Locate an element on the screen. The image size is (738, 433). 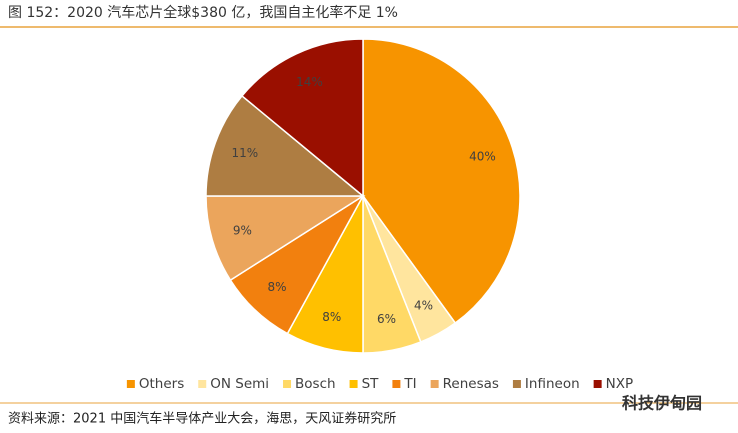
chart-title: 图 152：2020 汽车芯片全球$380 亿，我国自主化率不足 1% is located at coordinates (203, 12).